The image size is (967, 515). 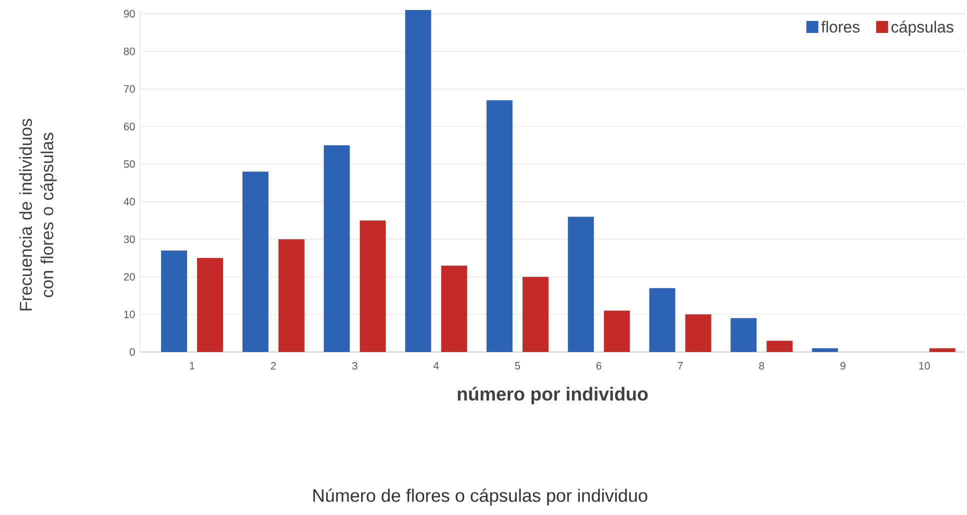 What do you see at coordinates (129, 89) in the screenshot?
I see `y-tick-label: 70` at bounding box center [129, 89].